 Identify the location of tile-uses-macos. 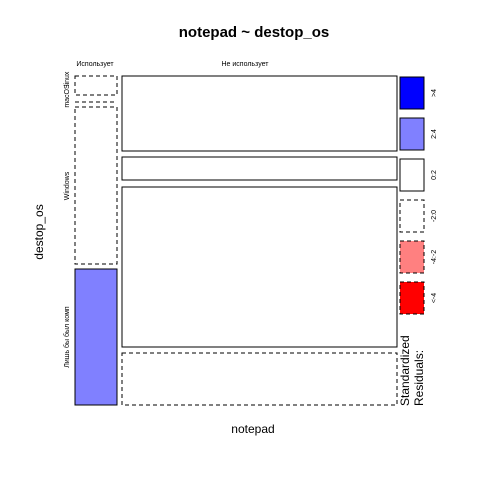
(96, 85).